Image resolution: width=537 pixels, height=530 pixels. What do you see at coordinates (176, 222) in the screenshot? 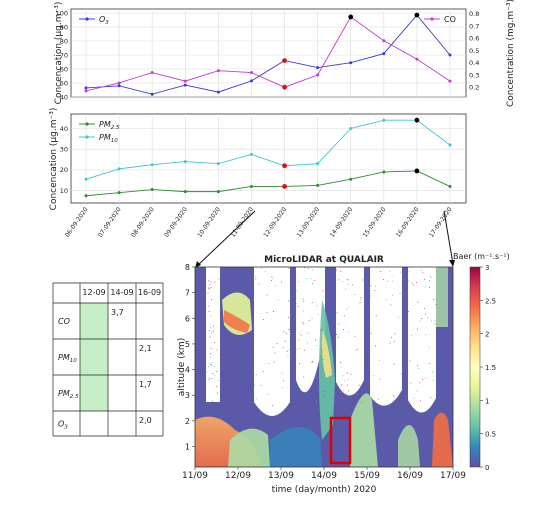
I see `xtick-label: 09-09-2020` at bounding box center [176, 222].